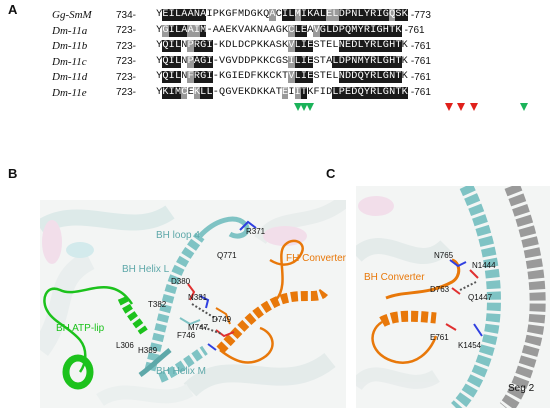  Describe the element at coordinates (222, 319) in the screenshot. I see `residue-label: D749` at that location.